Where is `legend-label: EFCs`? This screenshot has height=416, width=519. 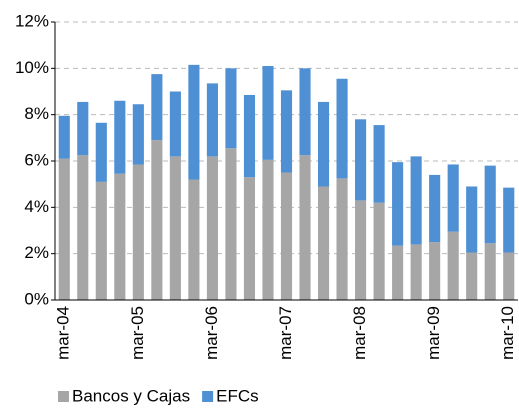 legend-label: EFCs is located at coordinates (237, 395).